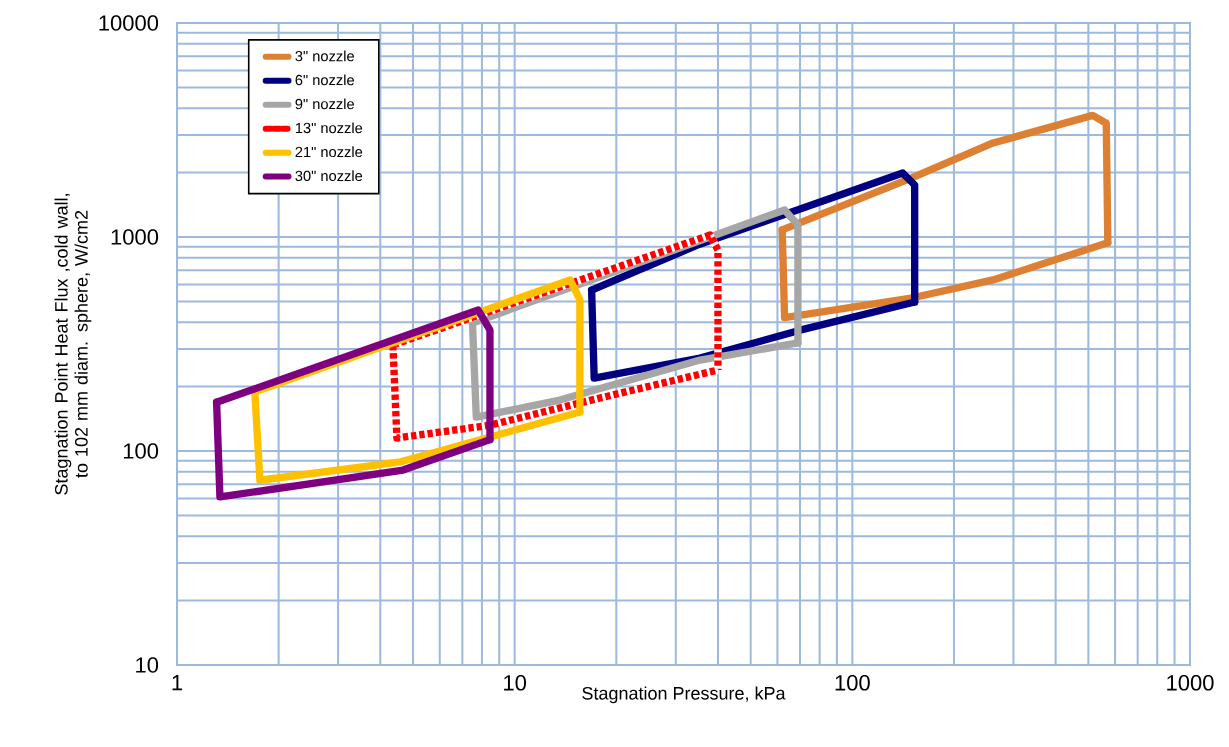 The width and height of the screenshot is (1229, 747). Describe the element at coordinates (329, 176) in the screenshot. I see `legend-label: 30" nozzle` at that location.